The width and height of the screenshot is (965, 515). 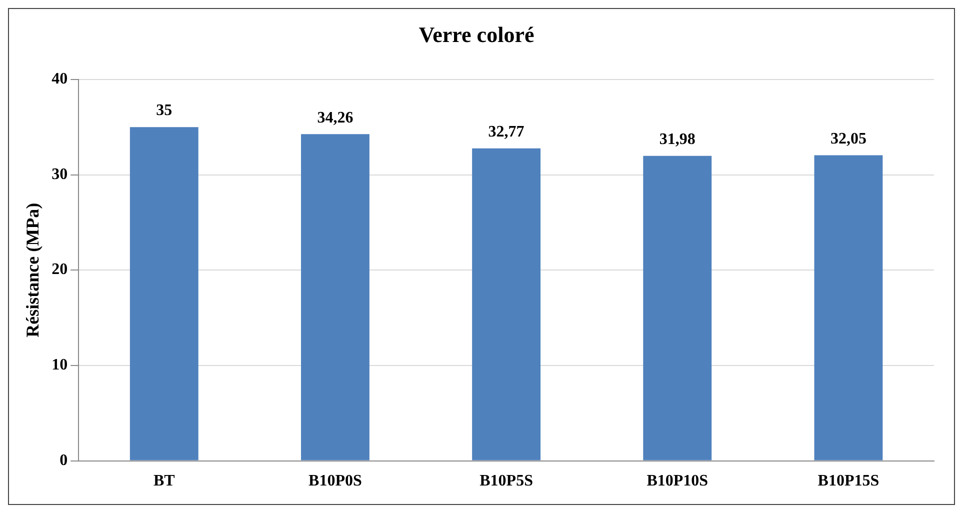 I want to click on data-label: 32,77, so click(x=506, y=131).